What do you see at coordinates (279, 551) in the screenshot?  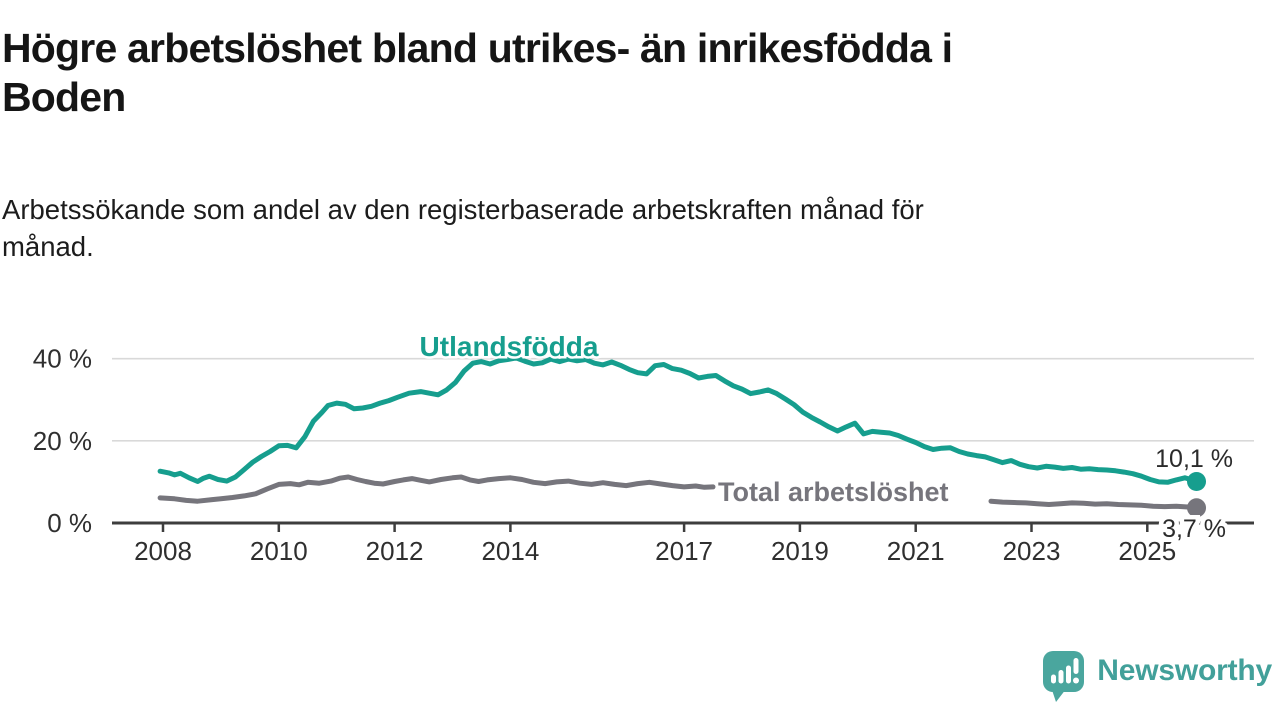 I see `x-tick-label-2010: 2010` at bounding box center [279, 551].